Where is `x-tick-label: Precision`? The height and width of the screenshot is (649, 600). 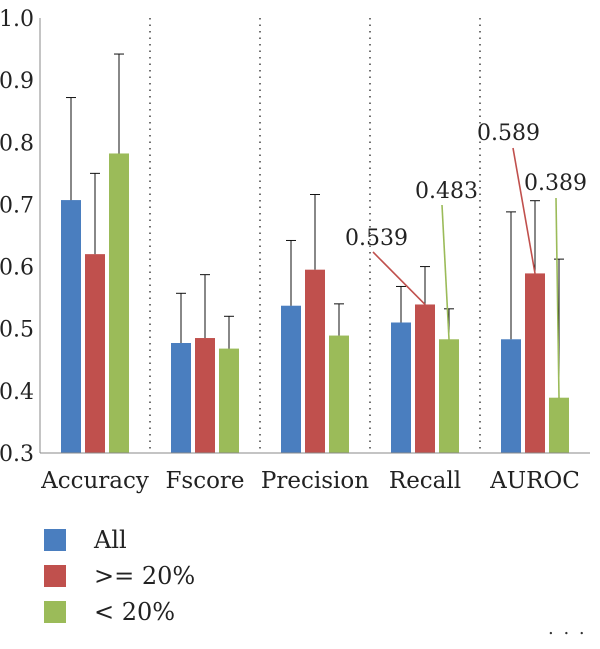
x-tick-label: Precision is located at coordinates (315, 481).